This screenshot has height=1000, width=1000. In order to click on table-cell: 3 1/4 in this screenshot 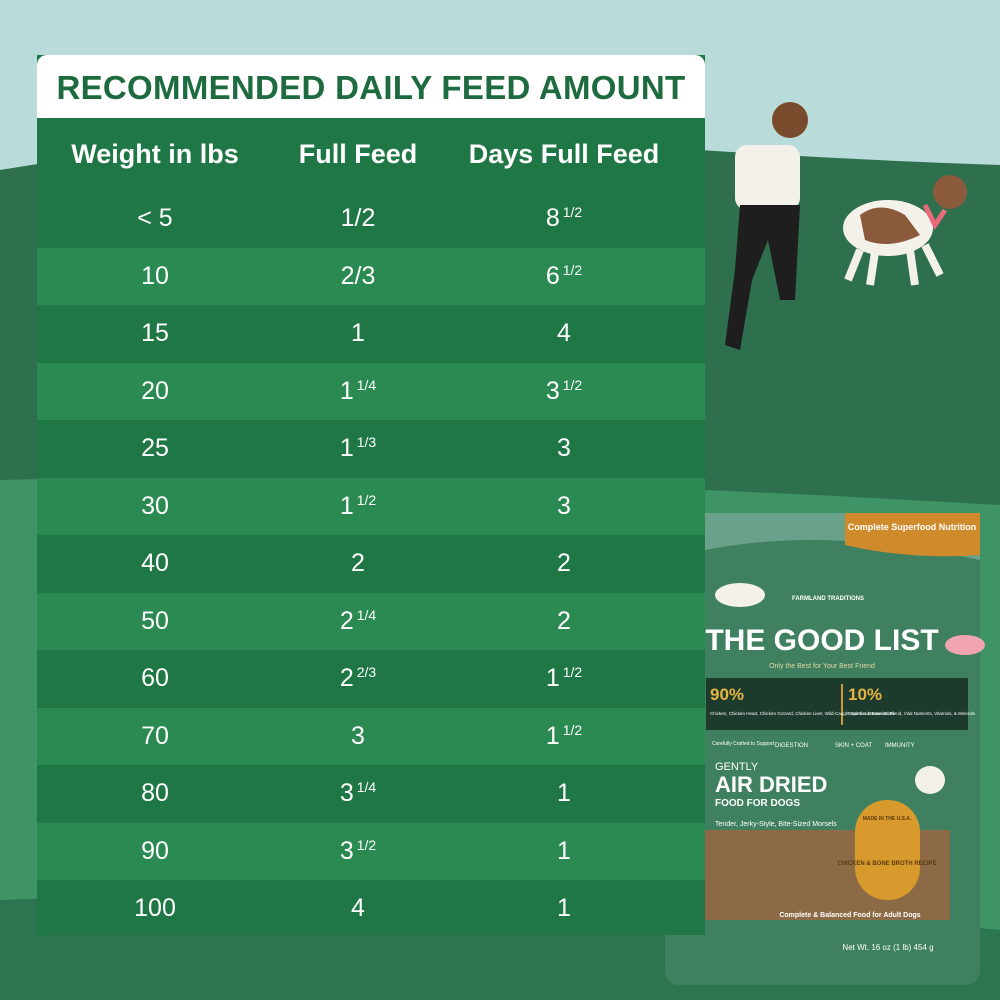, I will do `click(358, 793)`.